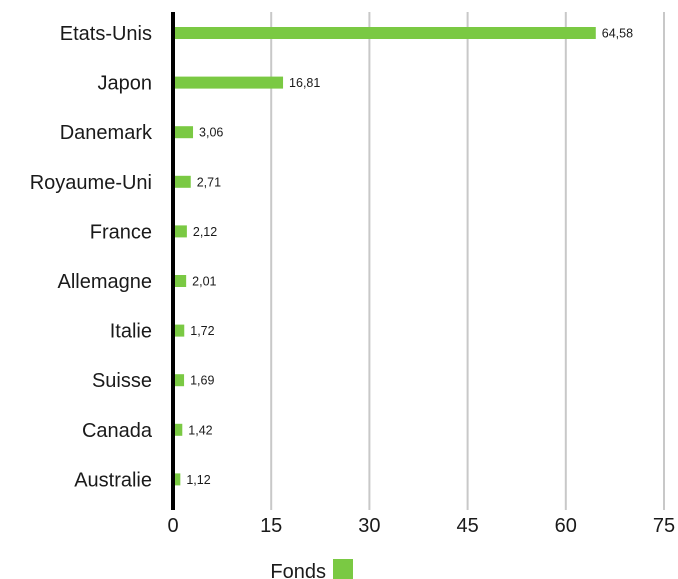  I want to click on value-label-italie: 1,72, so click(202, 331).